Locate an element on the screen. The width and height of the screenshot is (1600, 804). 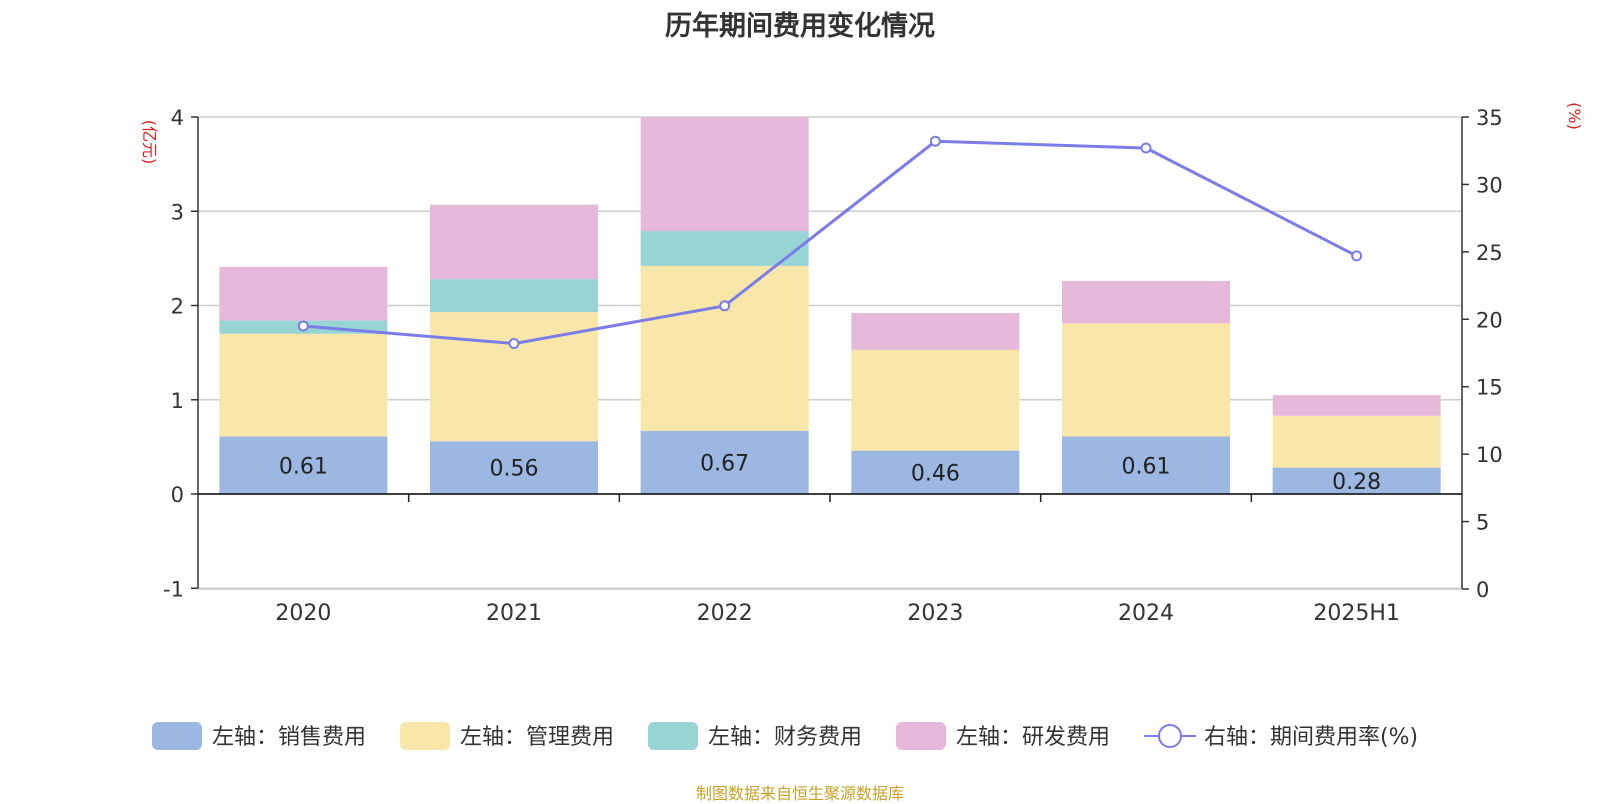
bar-sales-2025H1 is located at coordinates (1356, 480).